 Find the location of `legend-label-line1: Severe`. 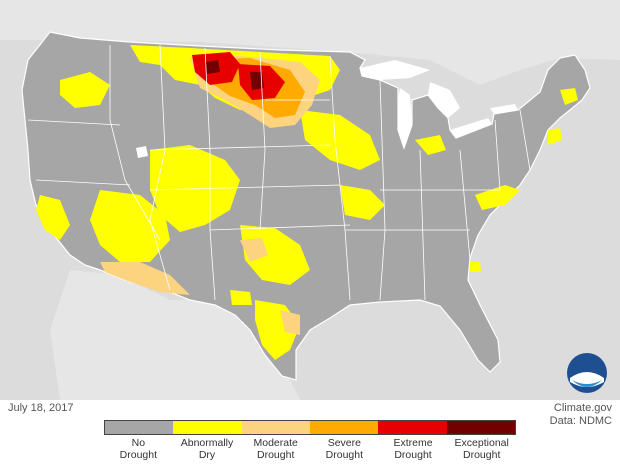

legend-label-line1: Severe is located at coordinates (344, 443).